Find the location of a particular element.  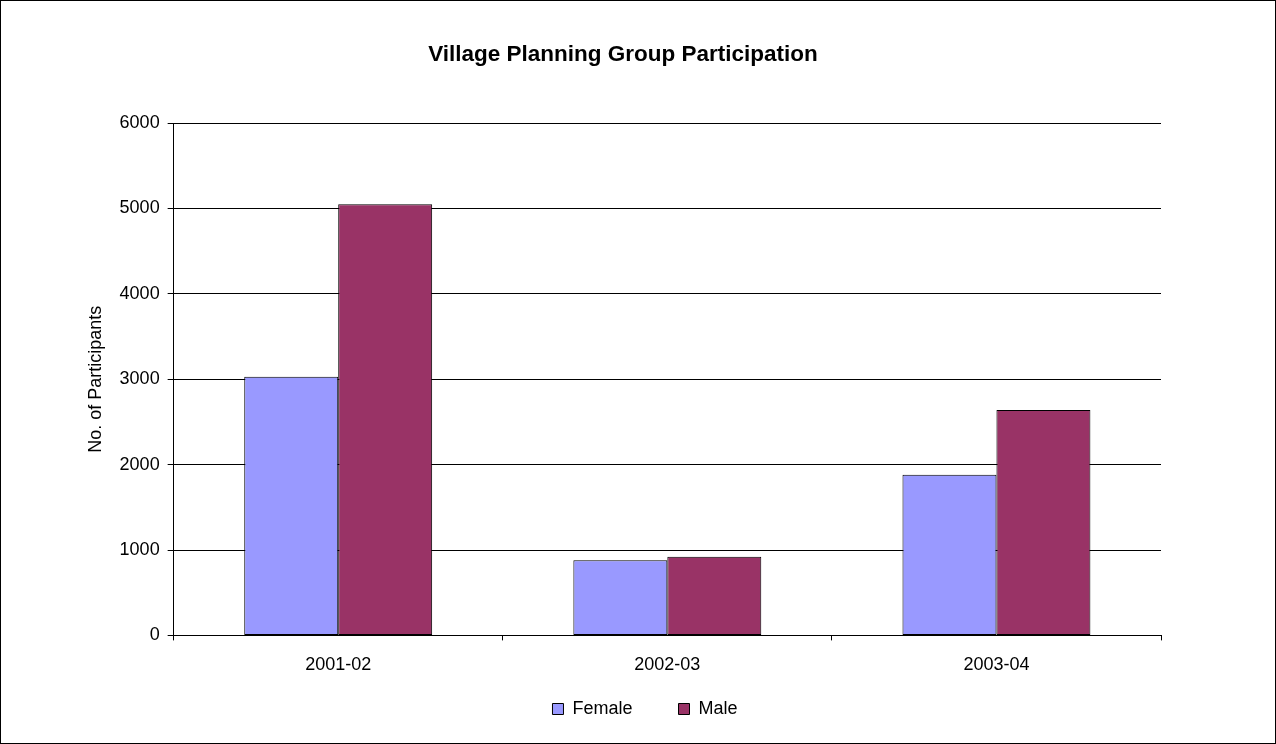

y-tick-label: 5000 is located at coordinates (139, 207).